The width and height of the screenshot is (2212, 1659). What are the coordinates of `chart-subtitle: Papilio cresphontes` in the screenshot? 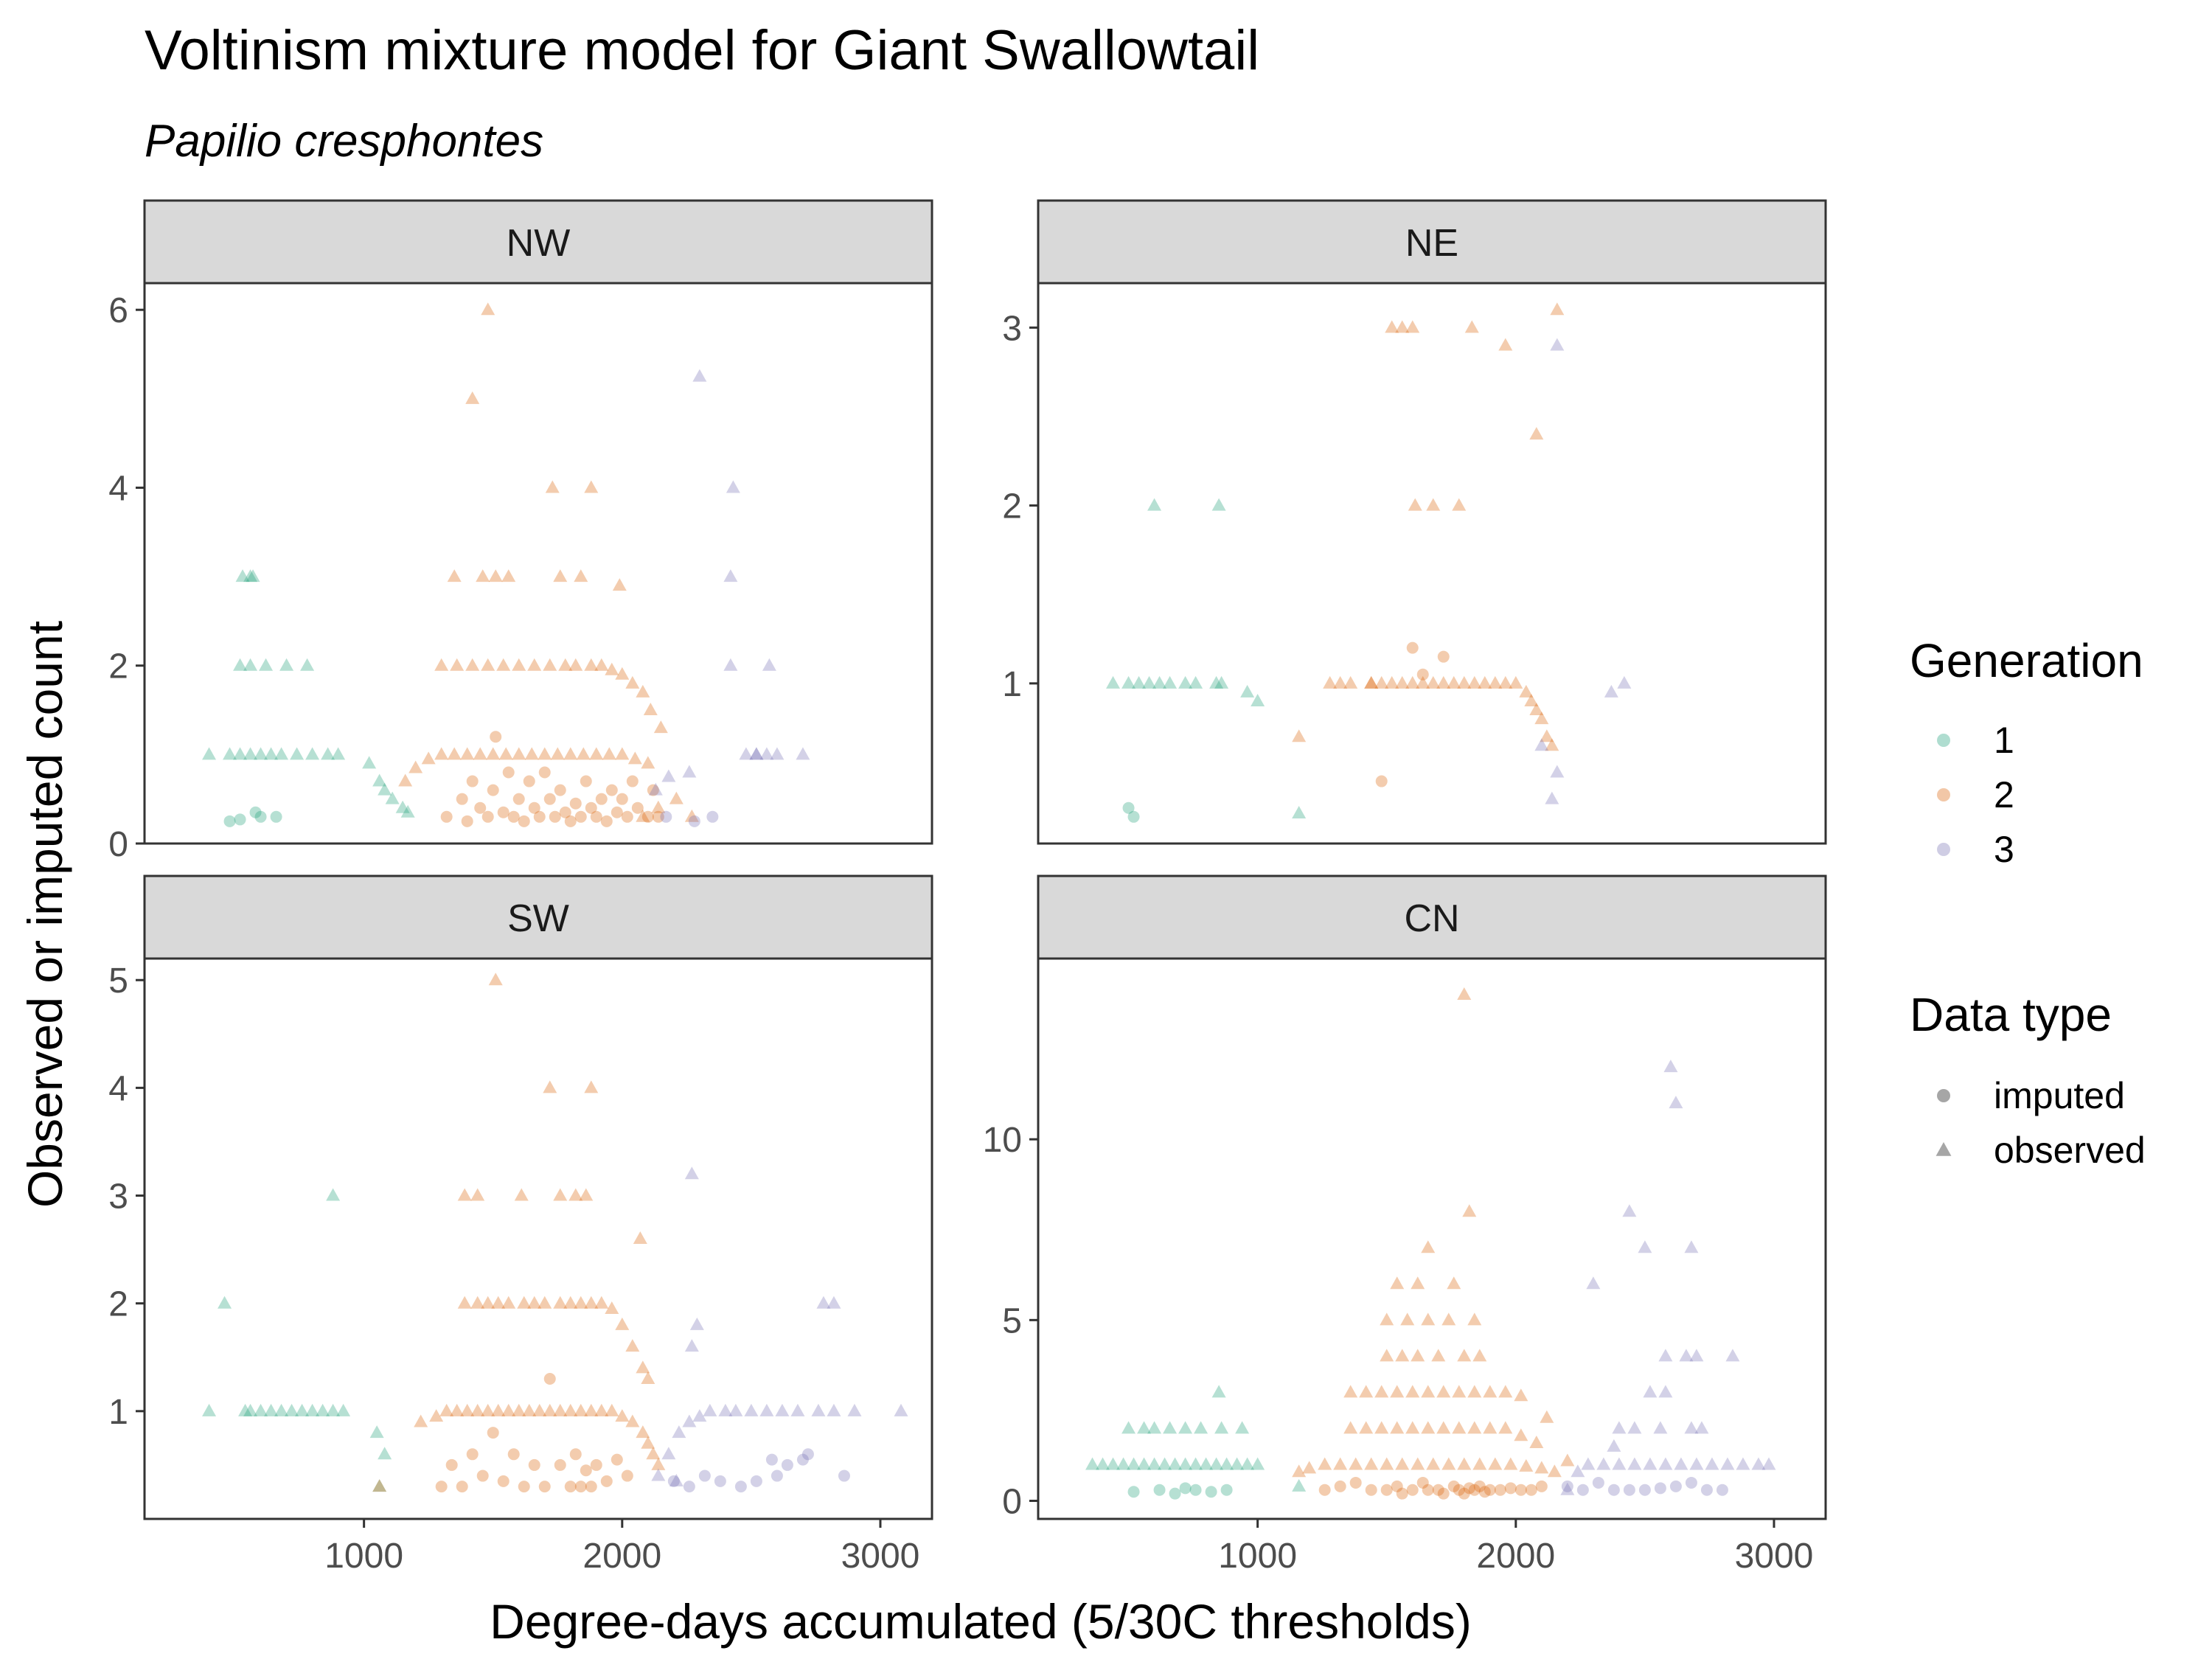 It's located at (344, 141).